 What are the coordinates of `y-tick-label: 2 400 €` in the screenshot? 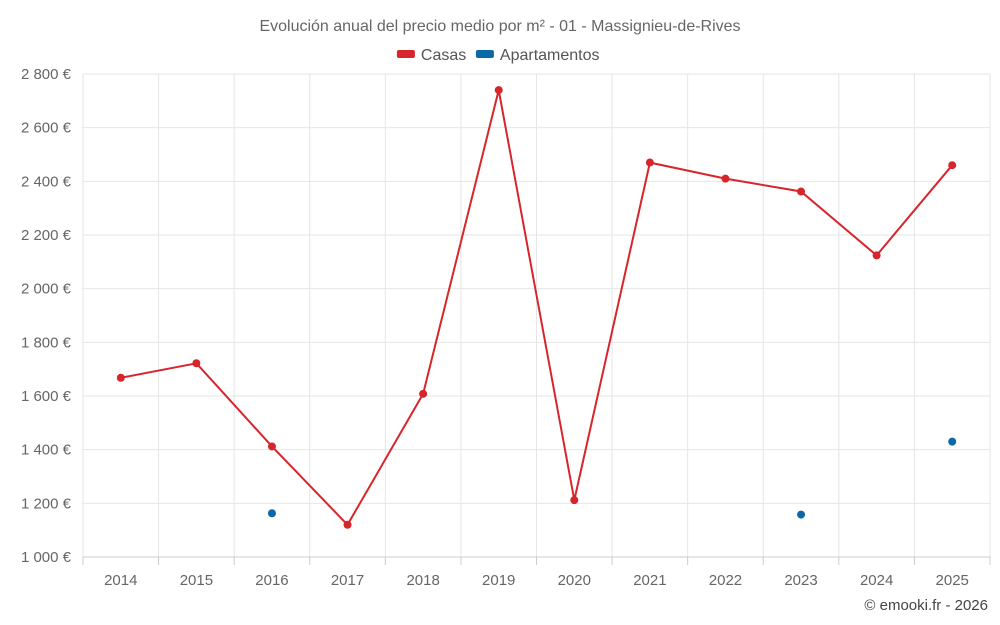 It's located at (46, 181).